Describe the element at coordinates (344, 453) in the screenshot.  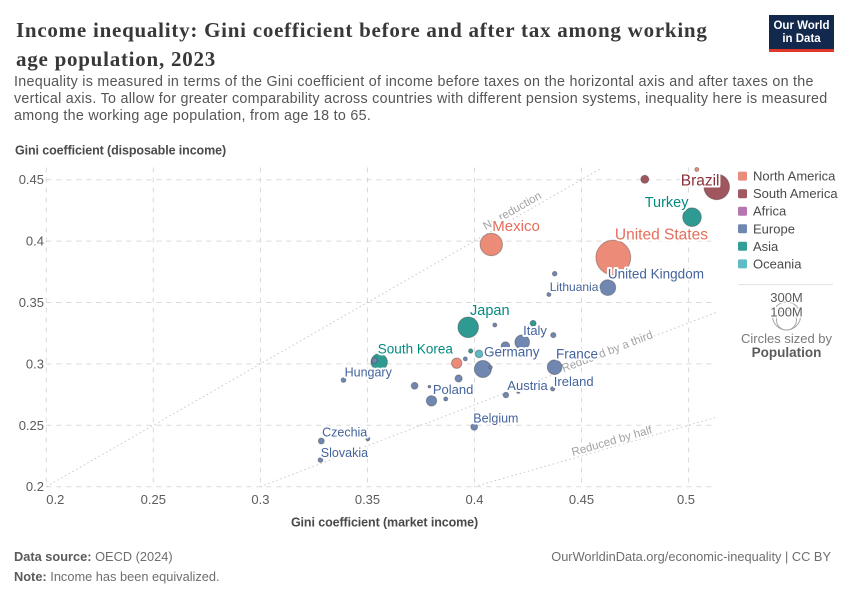
I see `svg-text: Slovakia` at that location.